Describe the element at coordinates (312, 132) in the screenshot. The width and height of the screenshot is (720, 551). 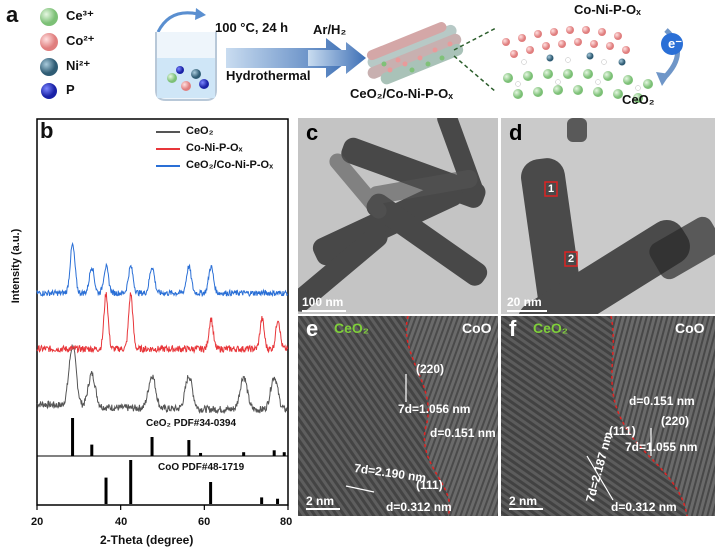
I see `panel-c-letter: c` at that location.